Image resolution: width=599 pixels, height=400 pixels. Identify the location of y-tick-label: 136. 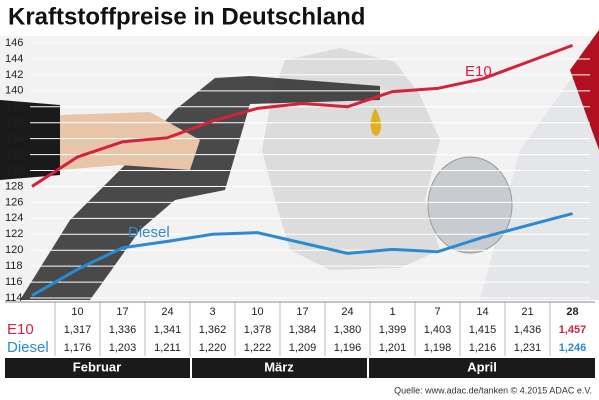
(14, 123).